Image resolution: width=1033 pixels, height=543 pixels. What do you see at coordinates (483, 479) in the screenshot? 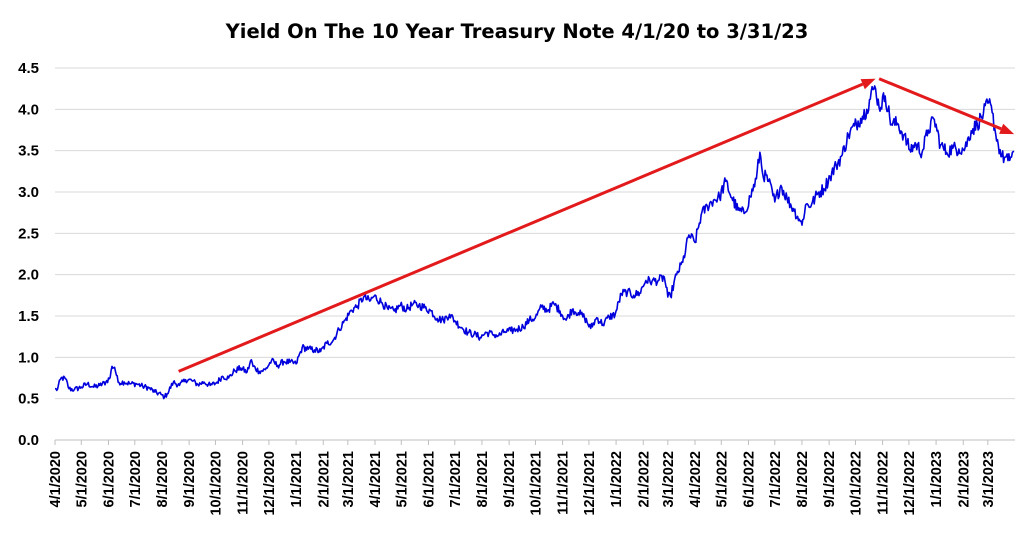
I see `x-tick-label: 8/1/2021` at bounding box center [483, 479].